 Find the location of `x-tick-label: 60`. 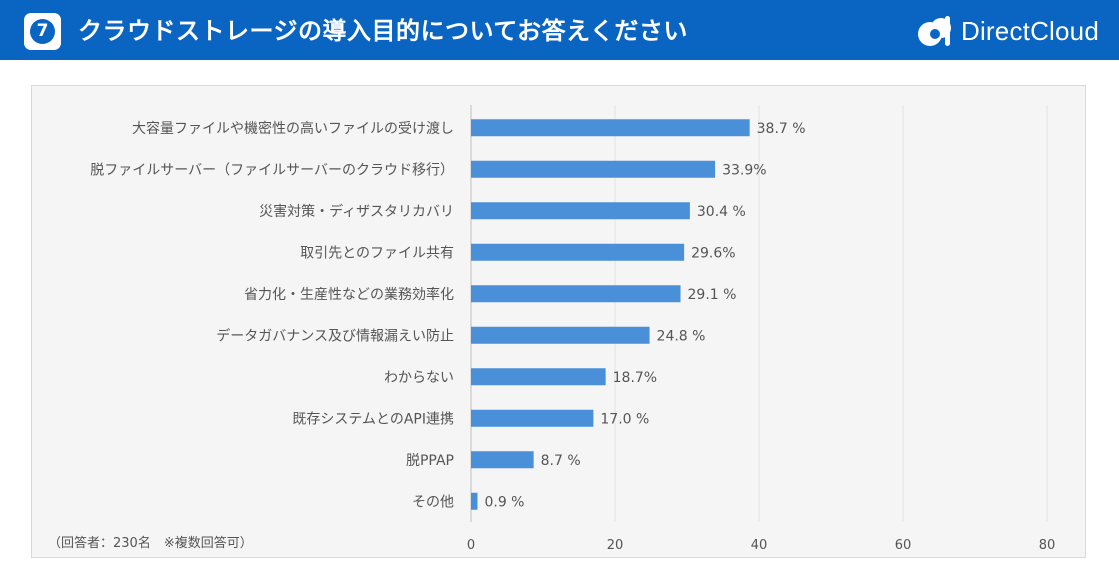

x-tick-label: 60 is located at coordinates (903, 545).